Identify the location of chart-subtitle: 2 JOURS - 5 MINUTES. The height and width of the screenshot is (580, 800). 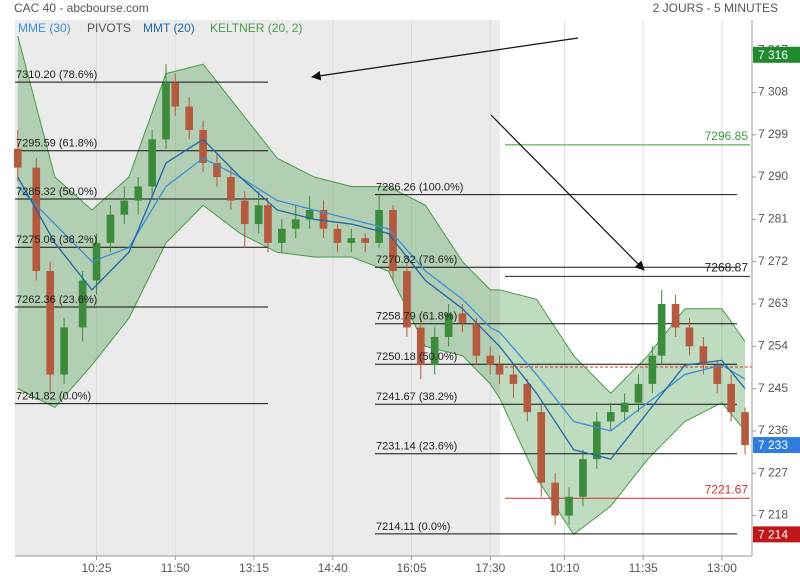
(715, 8).